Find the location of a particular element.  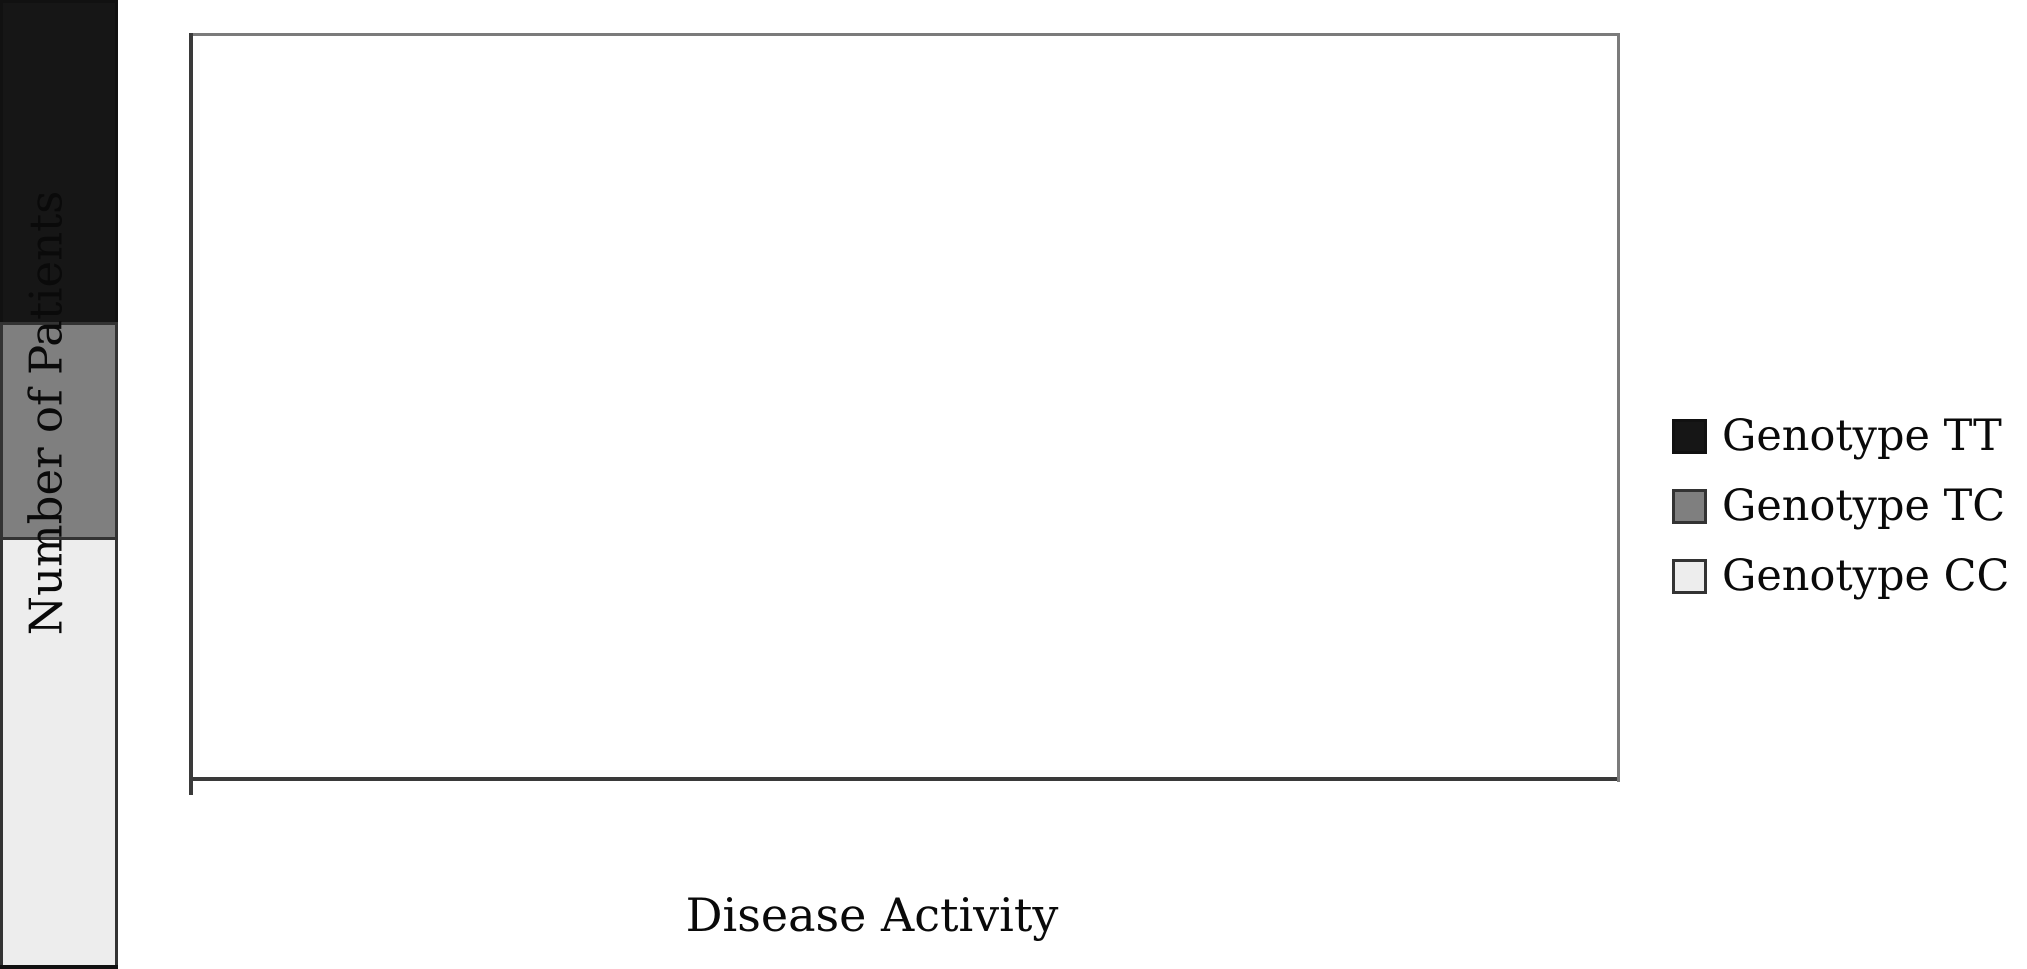

bar-value-label: 6 is located at coordinates (507, 231).